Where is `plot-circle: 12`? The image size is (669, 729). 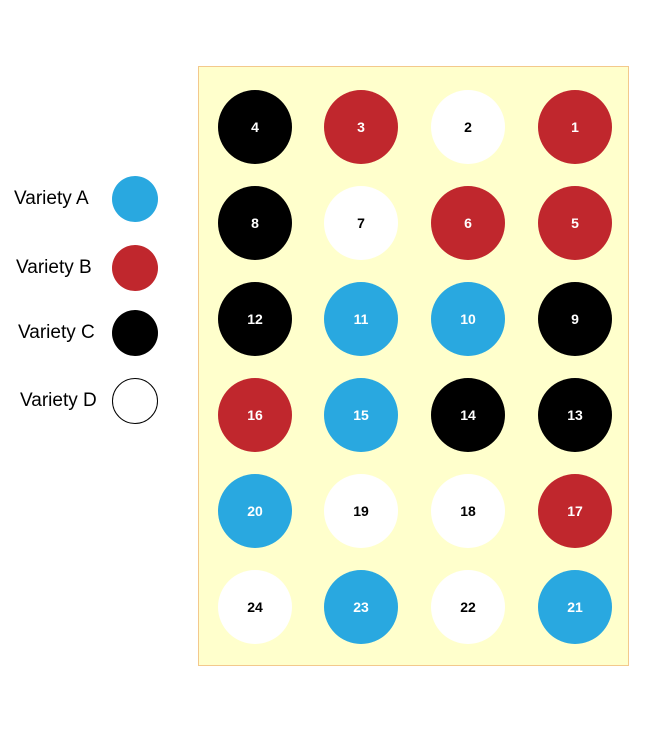
plot-circle: 12 is located at coordinates (255, 319).